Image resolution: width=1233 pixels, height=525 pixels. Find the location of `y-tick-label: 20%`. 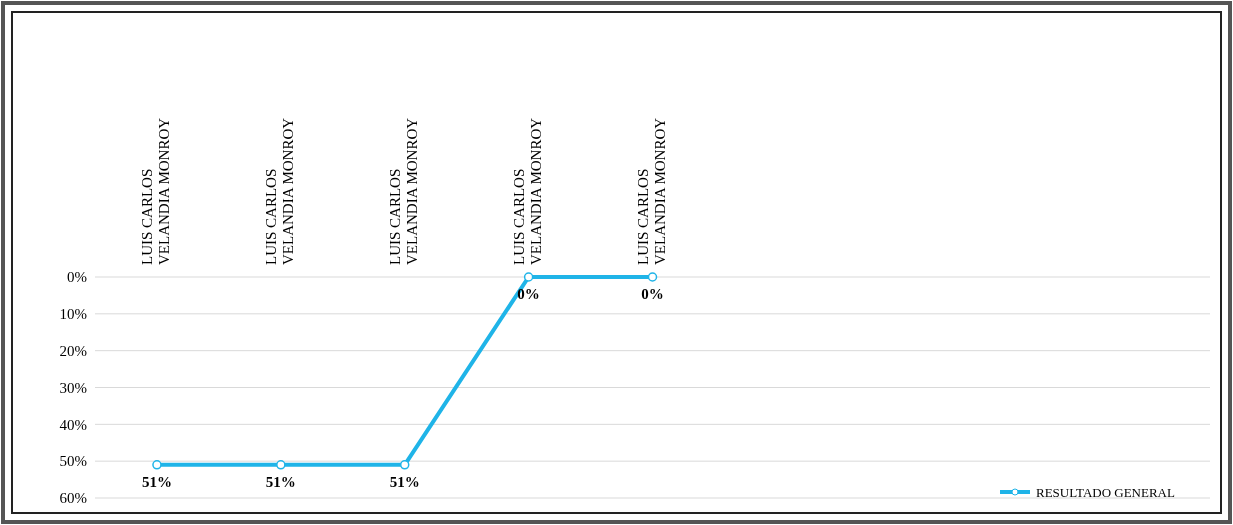

y-tick-label: 20% is located at coordinates (73, 350).